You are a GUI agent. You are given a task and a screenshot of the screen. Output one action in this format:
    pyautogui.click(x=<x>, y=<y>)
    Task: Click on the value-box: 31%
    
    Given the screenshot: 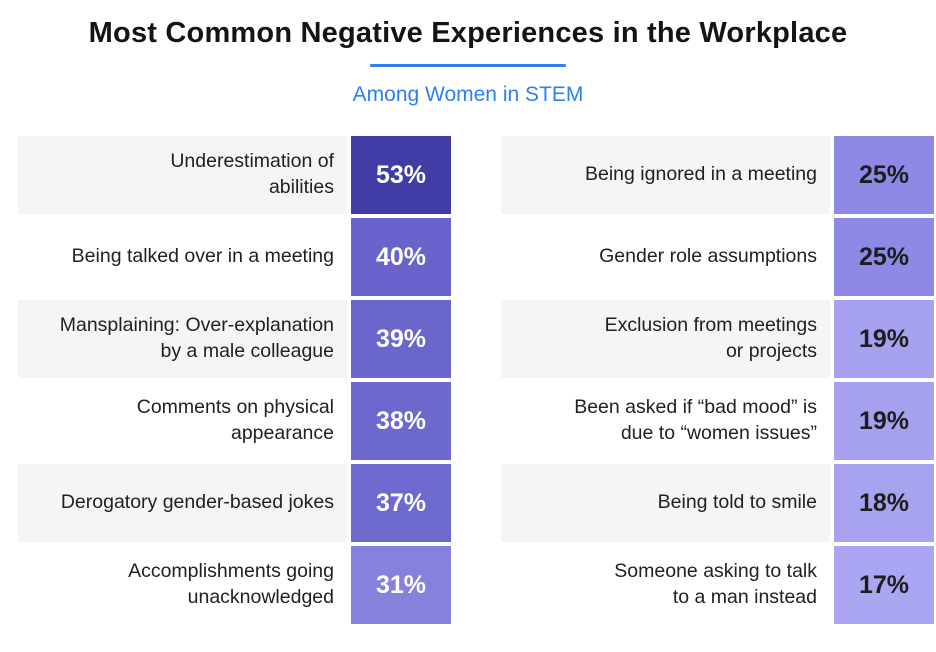 What is the action you would take?
    pyautogui.click(x=401, y=585)
    